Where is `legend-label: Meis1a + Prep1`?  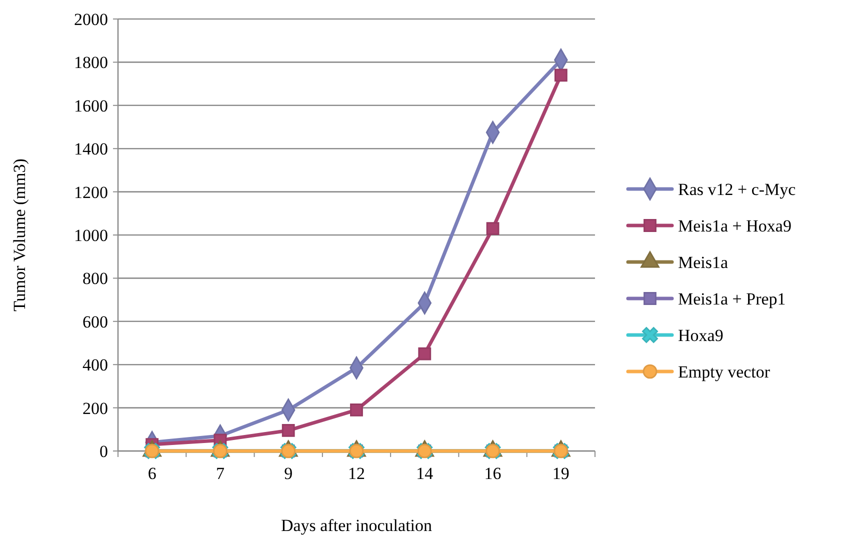
legend-label: Meis1a + Prep1 is located at coordinates (732, 298).